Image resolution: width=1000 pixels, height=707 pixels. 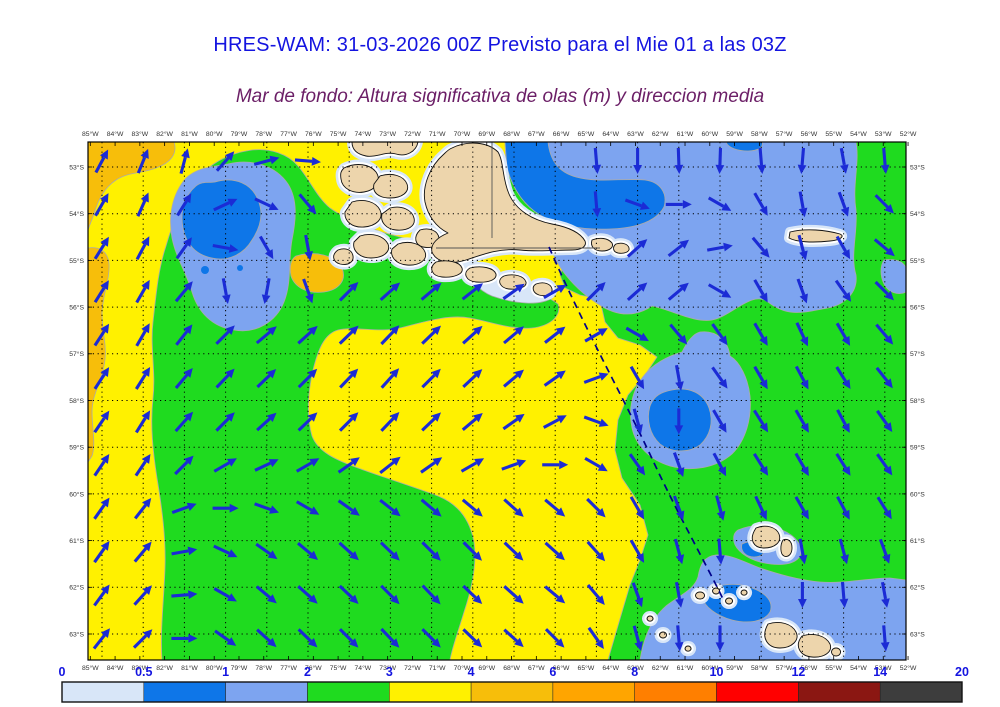 I want to click on colorbar-tick: 4, so click(x=471, y=672).